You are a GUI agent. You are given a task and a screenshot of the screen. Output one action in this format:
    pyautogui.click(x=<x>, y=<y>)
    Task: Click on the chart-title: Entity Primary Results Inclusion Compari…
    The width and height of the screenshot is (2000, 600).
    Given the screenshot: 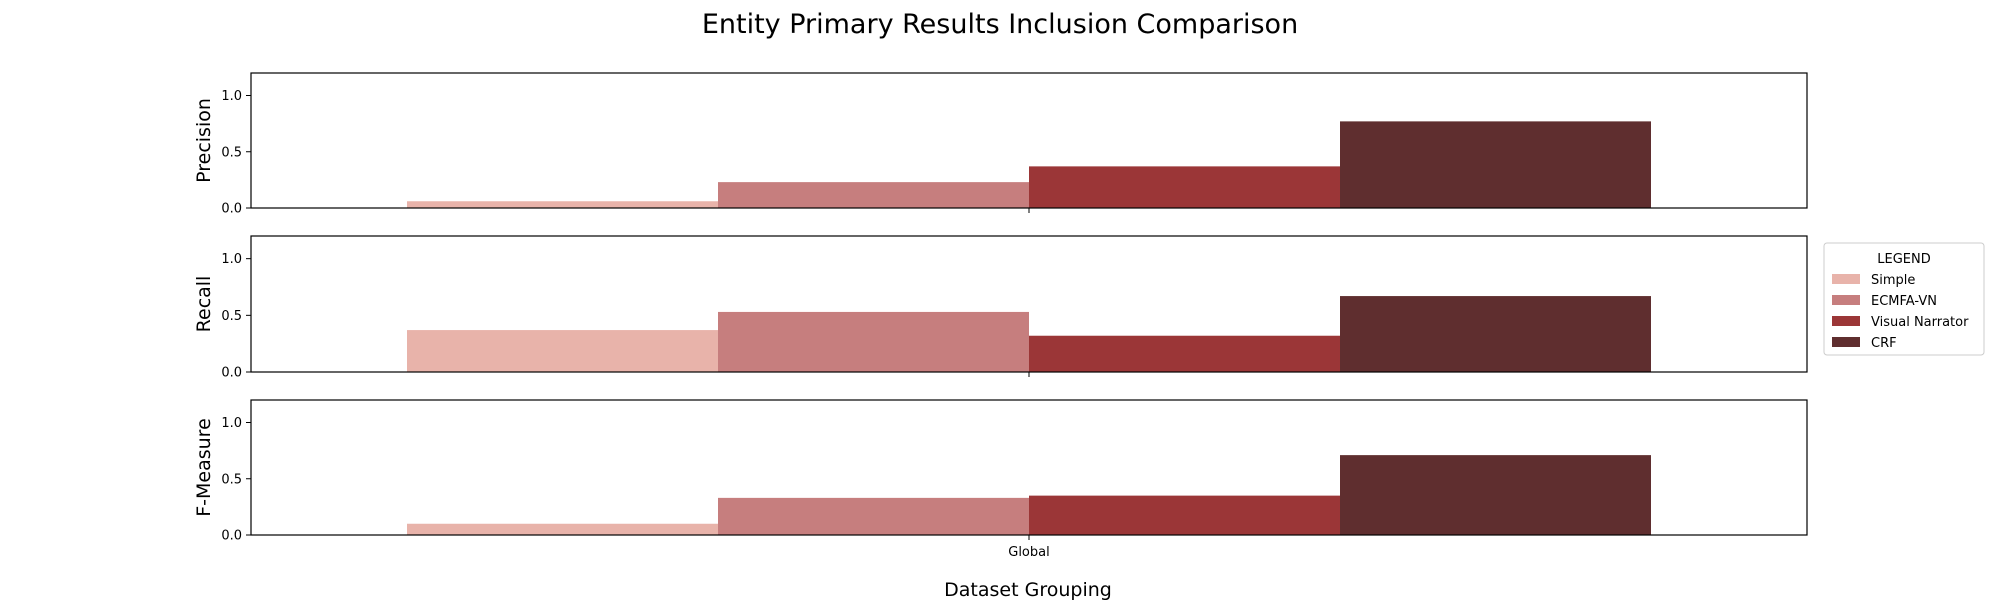 What is the action you would take?
    pyautogui.click(x=1000, y=24)
    